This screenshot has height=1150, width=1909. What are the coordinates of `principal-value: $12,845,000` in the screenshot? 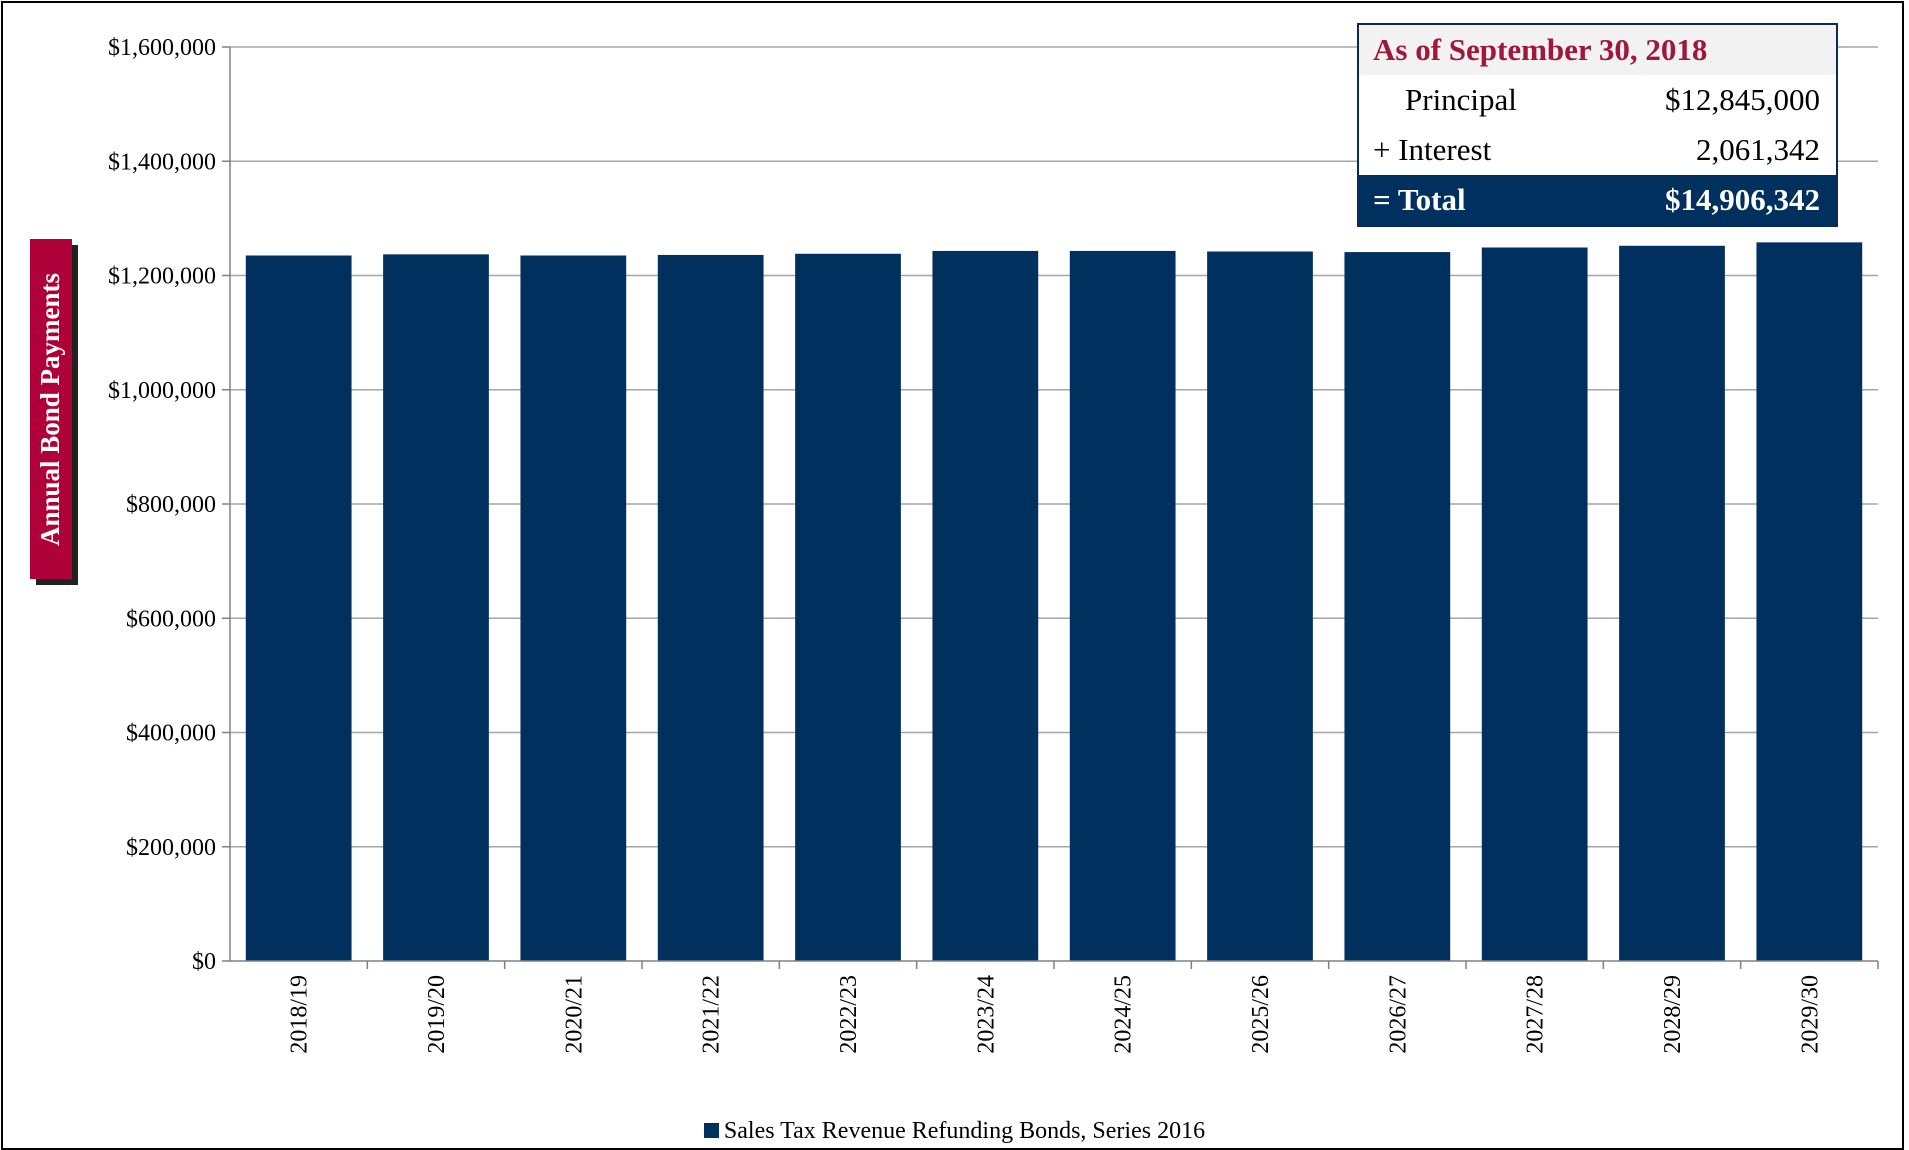 It's located at (1742, 99).